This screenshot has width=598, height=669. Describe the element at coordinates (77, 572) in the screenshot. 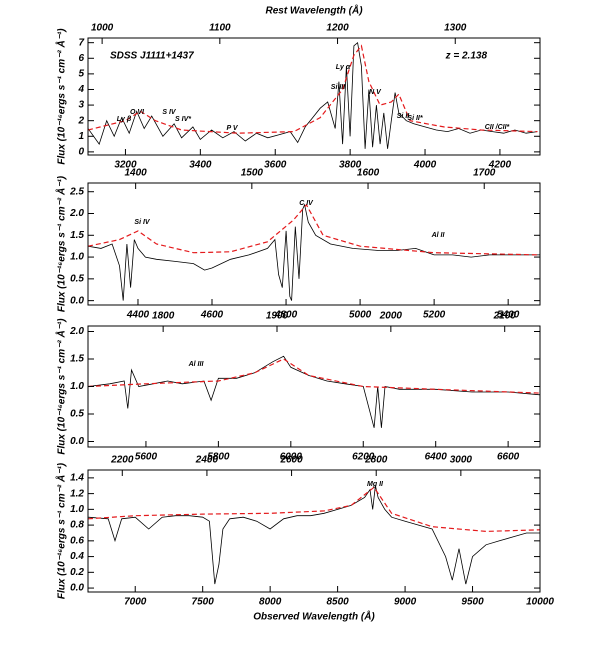

I see `y-tick-label: 0.2` at that location.